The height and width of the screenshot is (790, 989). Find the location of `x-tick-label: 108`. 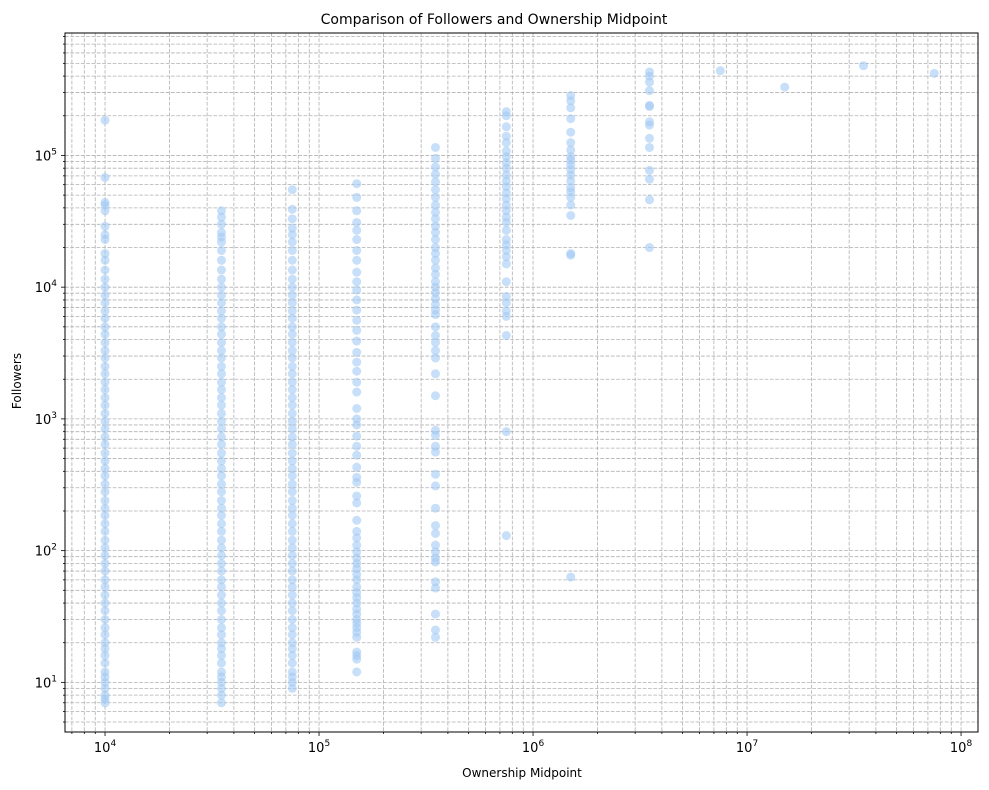

x-tick-label: 108 is located at coordinates (961, 747).